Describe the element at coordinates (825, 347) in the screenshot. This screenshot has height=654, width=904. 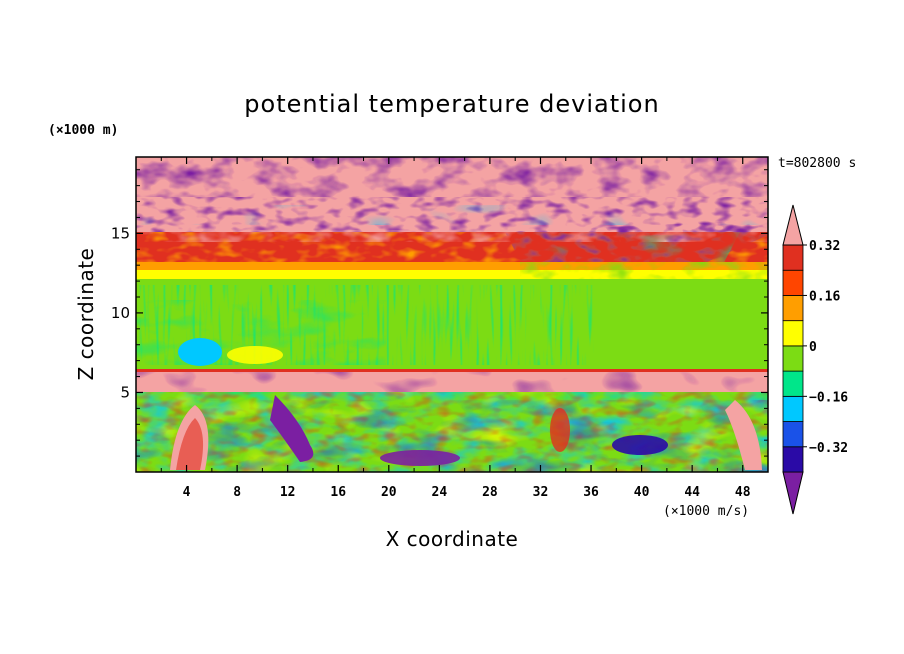
I see `colorbar-labels: 0.32 0.16 0 −0.16 −0.32` at that location.